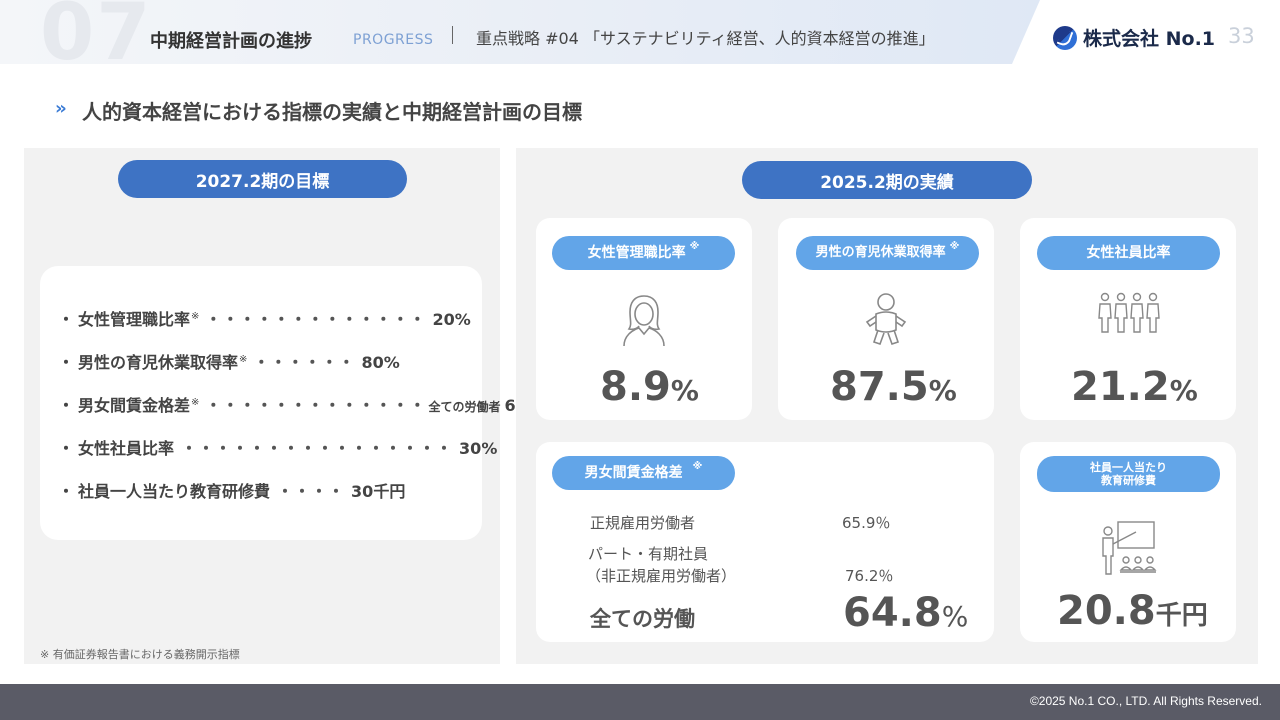 The image size is (1280, 720). I want to click on target-heading: 2027.2期の目標, so click(262, 179).